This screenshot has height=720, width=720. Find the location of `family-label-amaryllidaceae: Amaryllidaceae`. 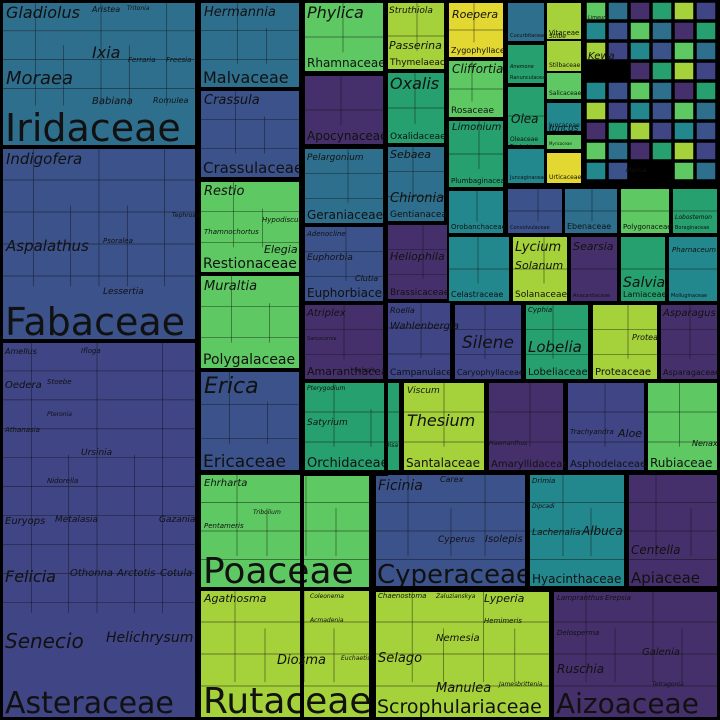

family-label-amaryllidaceae: Amaryllidaceae is located at coordinates (529, 464).